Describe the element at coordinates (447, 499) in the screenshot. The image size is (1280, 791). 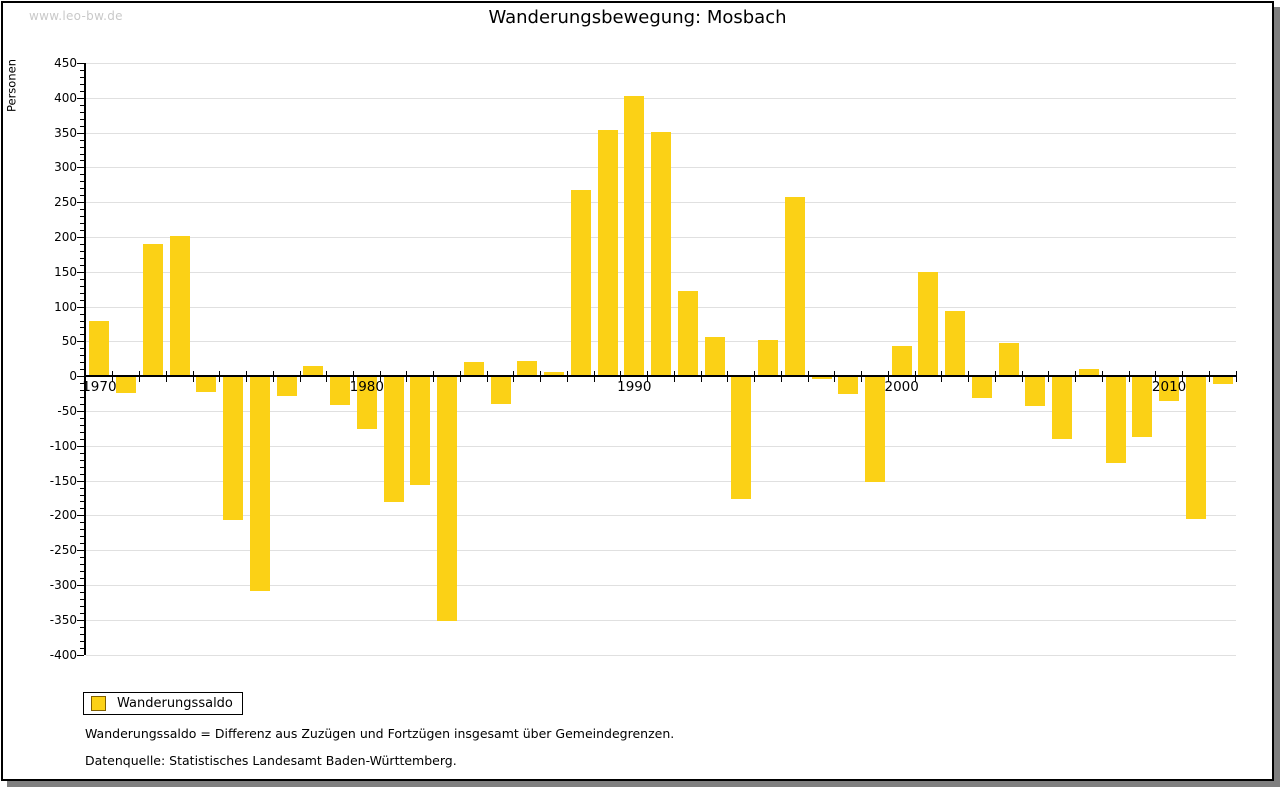
I see `bar-1983` at that location.